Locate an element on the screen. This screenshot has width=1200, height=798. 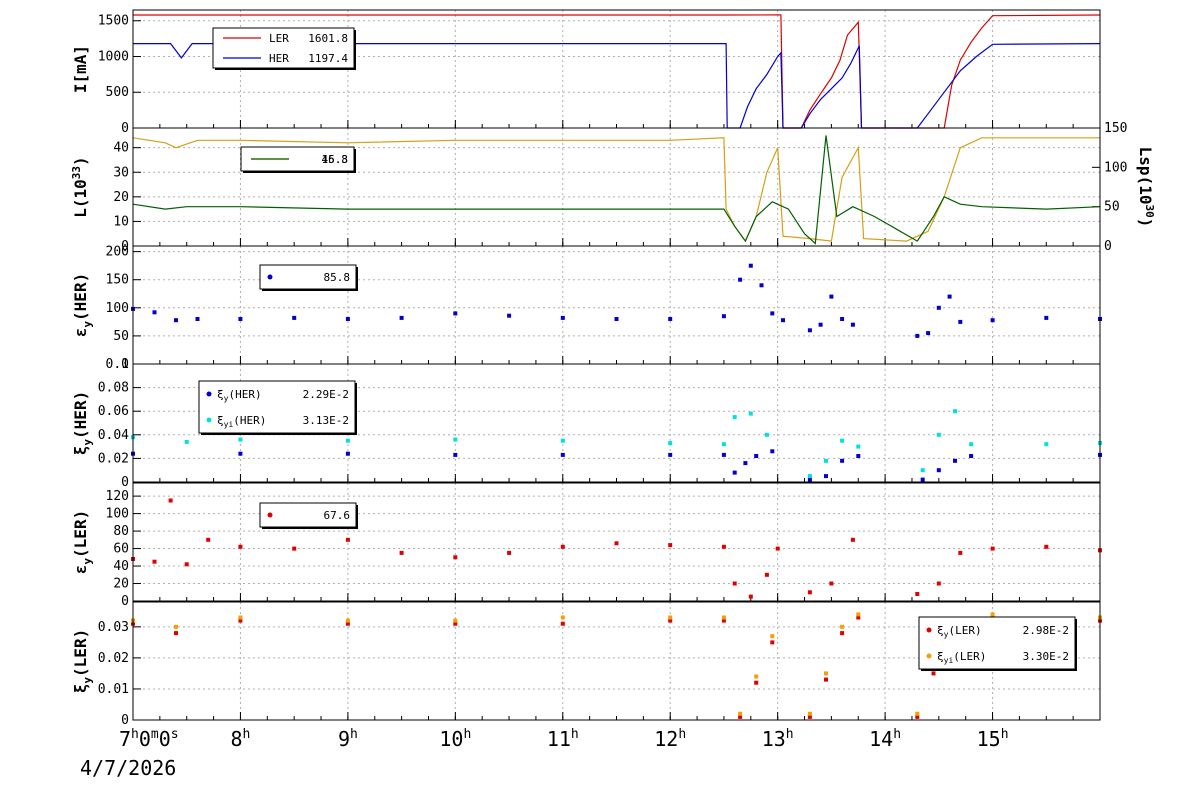
legend-value: 3.30E-2 is located at coordinates (1046, 656).